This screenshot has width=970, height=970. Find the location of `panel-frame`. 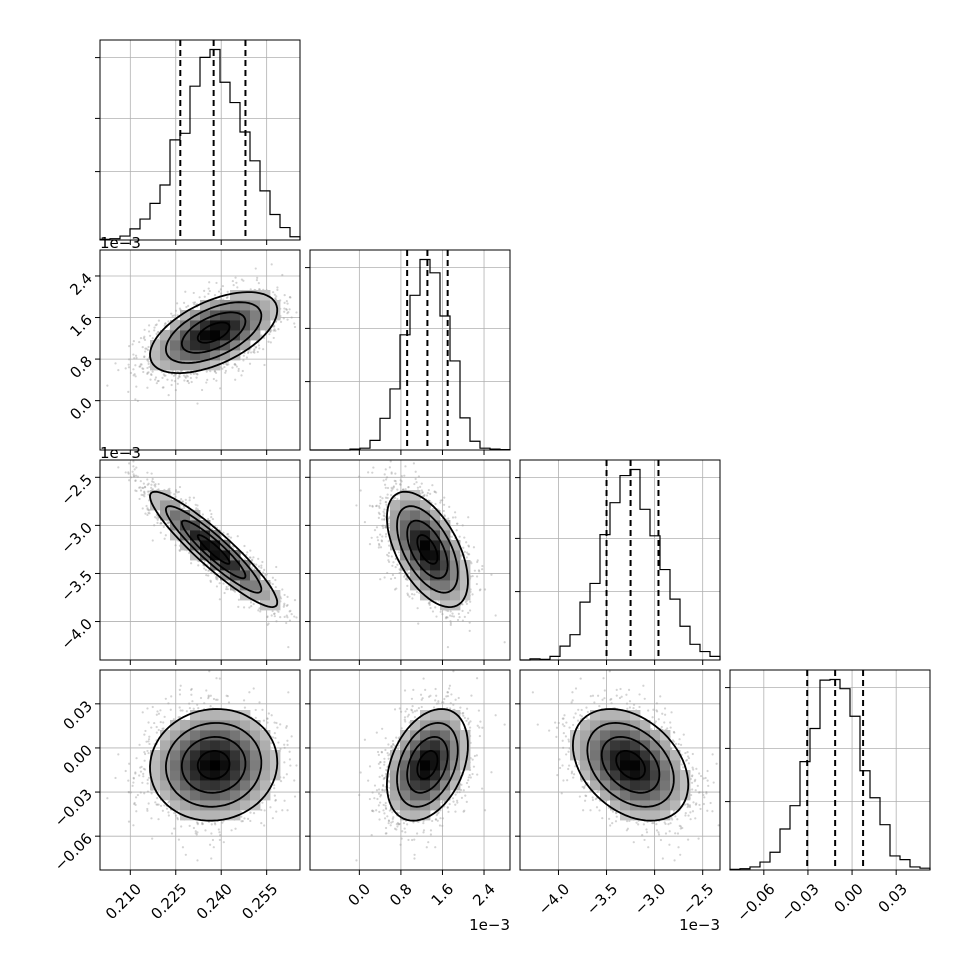

panel-frame is located at coordinates (200, 350).